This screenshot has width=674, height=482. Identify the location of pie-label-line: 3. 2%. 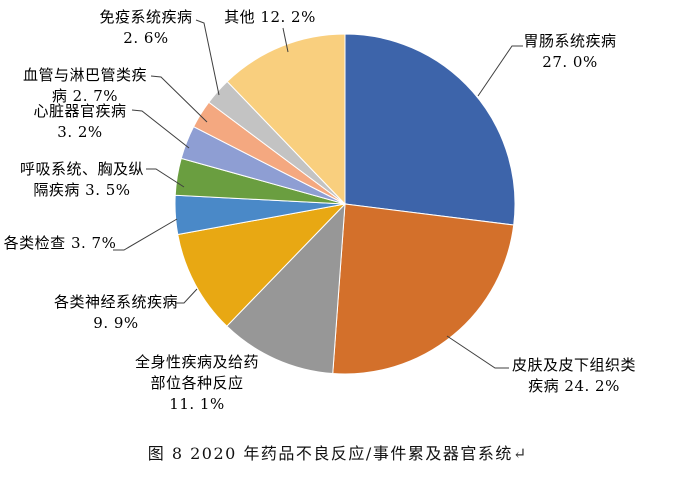
(80, 132).